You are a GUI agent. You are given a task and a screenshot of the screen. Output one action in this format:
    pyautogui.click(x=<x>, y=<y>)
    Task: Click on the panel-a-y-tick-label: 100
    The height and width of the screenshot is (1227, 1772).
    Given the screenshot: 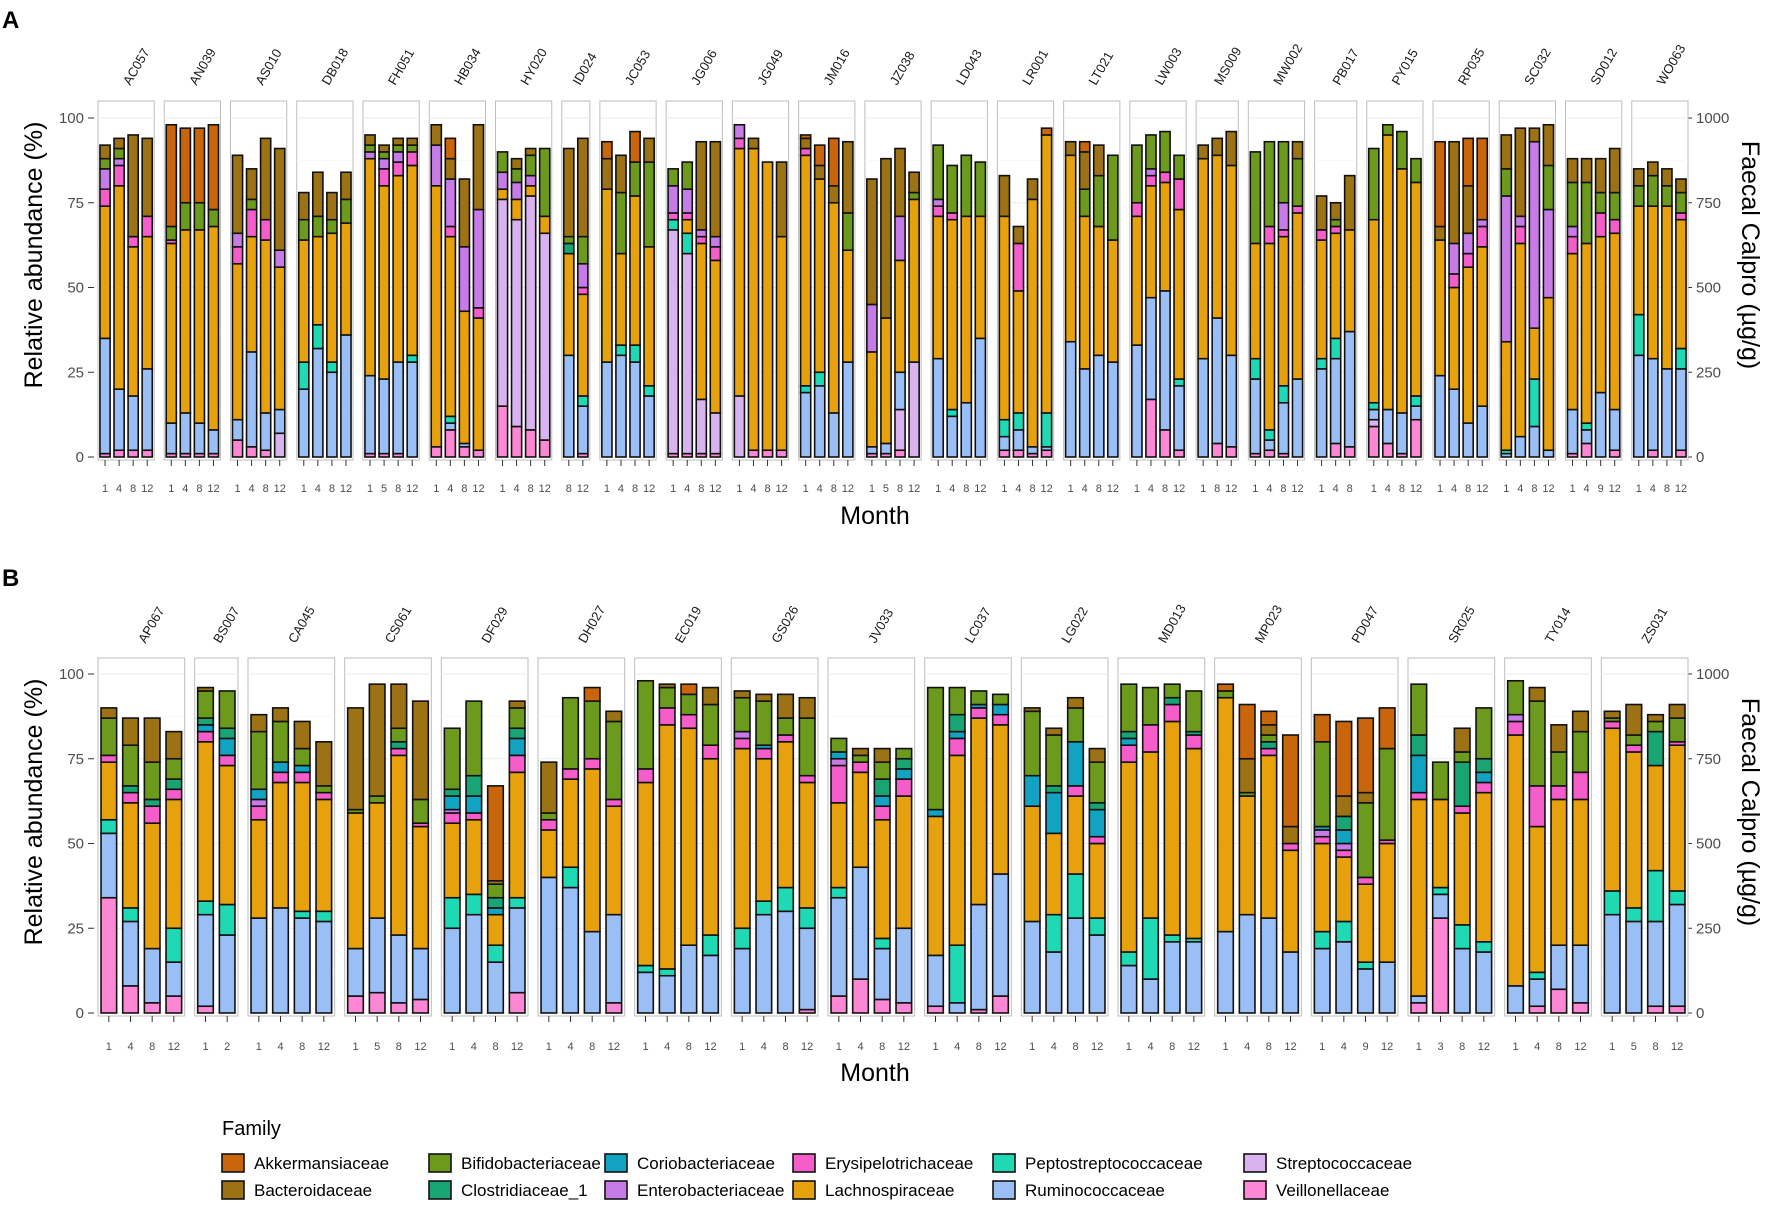 What is the action you would take?
    pyautogui.click(x=71, y=118)
    